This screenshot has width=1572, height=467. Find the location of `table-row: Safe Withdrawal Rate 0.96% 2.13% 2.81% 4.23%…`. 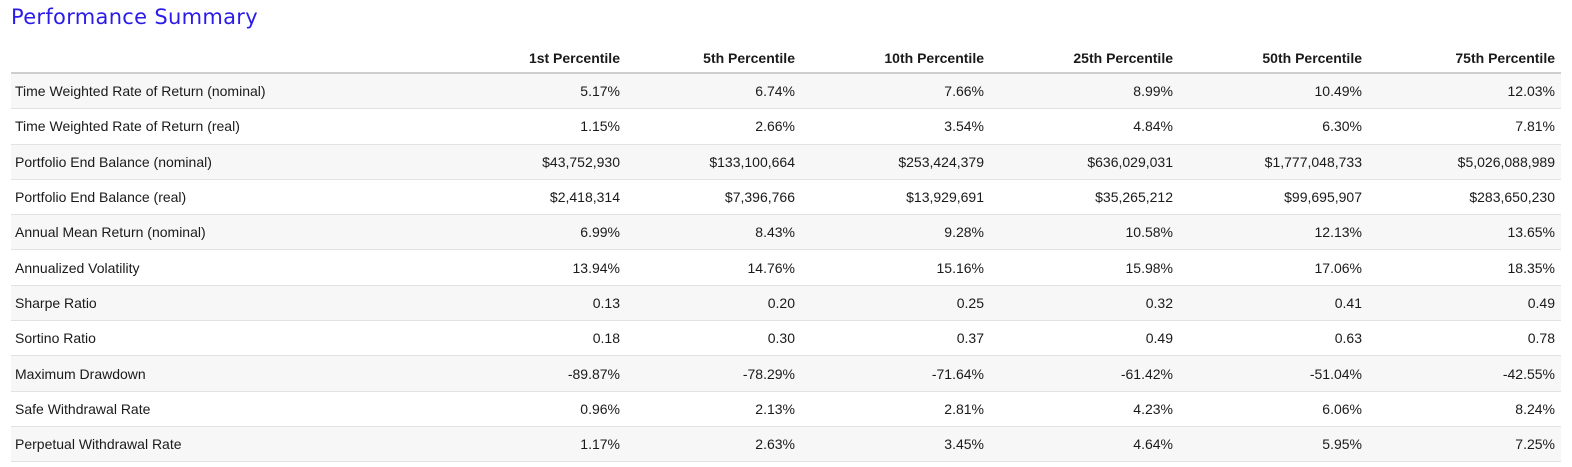

table-row: Safe Withdrawal Rate 0.96% 2.13% 2.81% 4.23%… is located at coordinates (786, 409).